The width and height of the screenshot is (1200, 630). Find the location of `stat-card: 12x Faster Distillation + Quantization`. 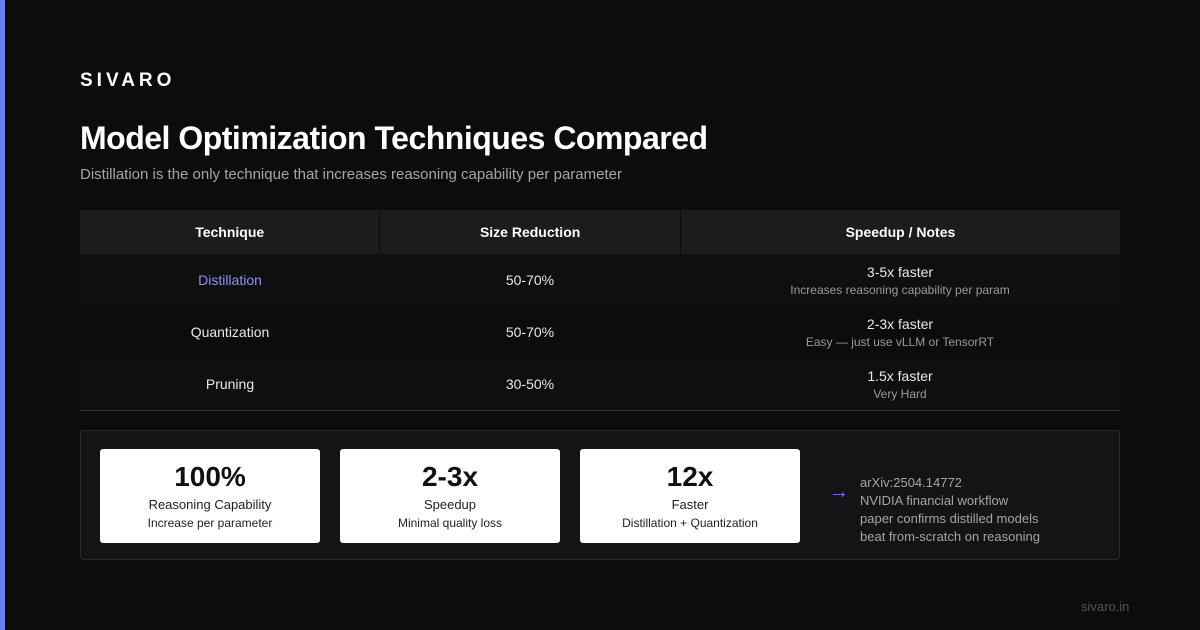

stat-card: 12x Faster Distillation + Quantization is located at coordinates (690, 496).